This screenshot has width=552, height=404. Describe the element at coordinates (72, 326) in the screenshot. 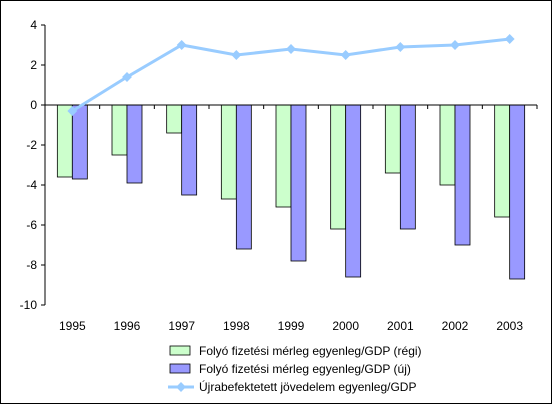

I see `x-tick-label: 1995` at that location.